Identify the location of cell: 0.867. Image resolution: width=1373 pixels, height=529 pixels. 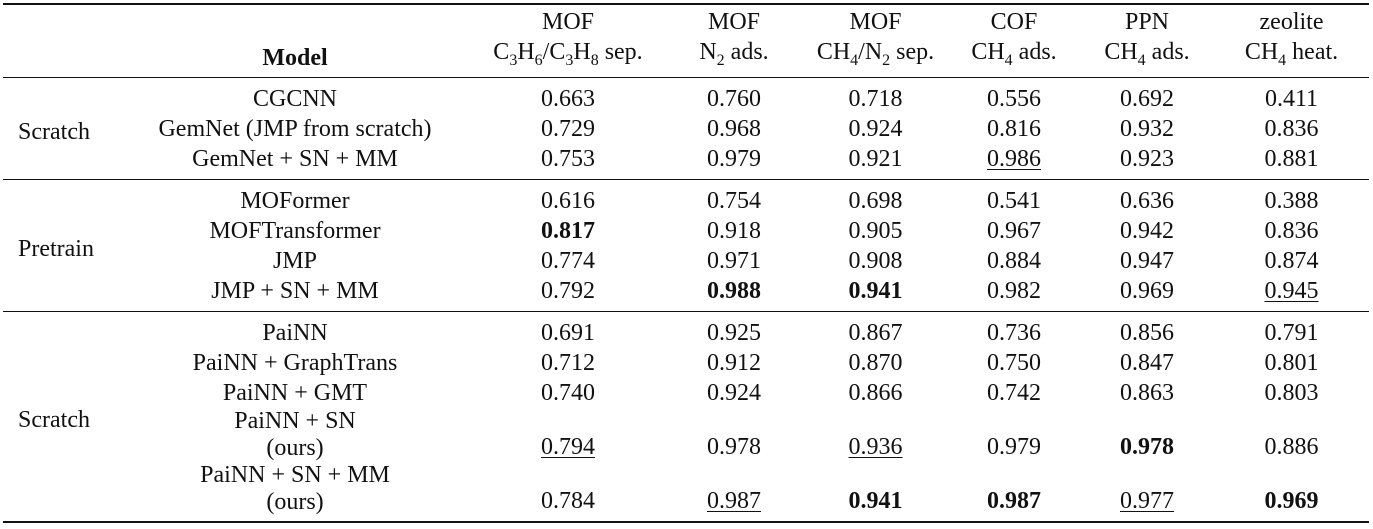
(875, 333).